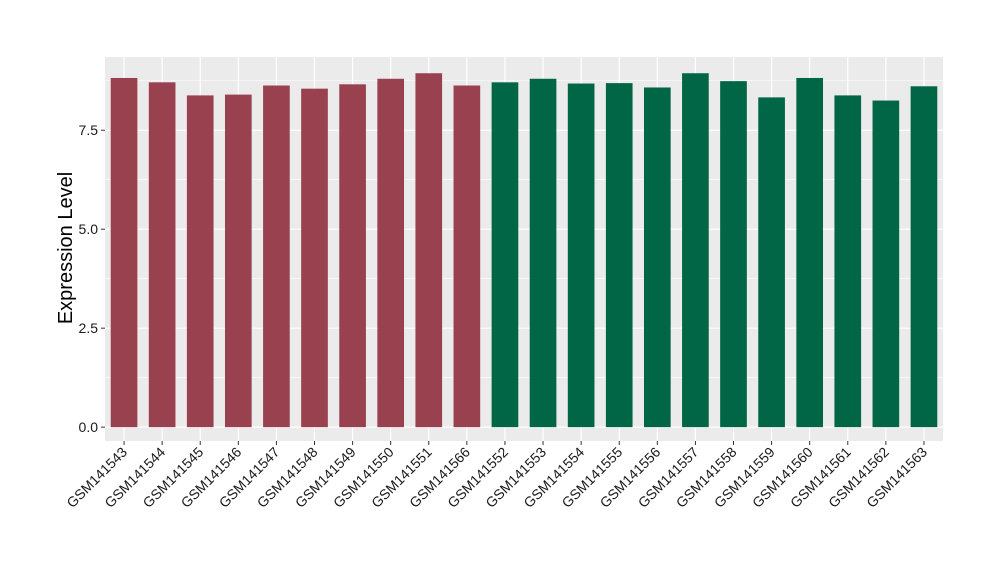 This screenshot has width=1000, height=580. I want to click on bar-gsm141552, so click(505, 255).